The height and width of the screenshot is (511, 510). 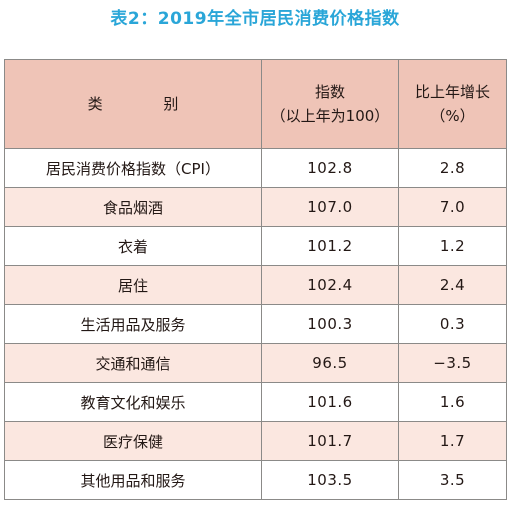 What do you see at coordinates (133, 363) in the screenshot?
I see `row-category: 交通和通信` at bounding box center [133, 363].